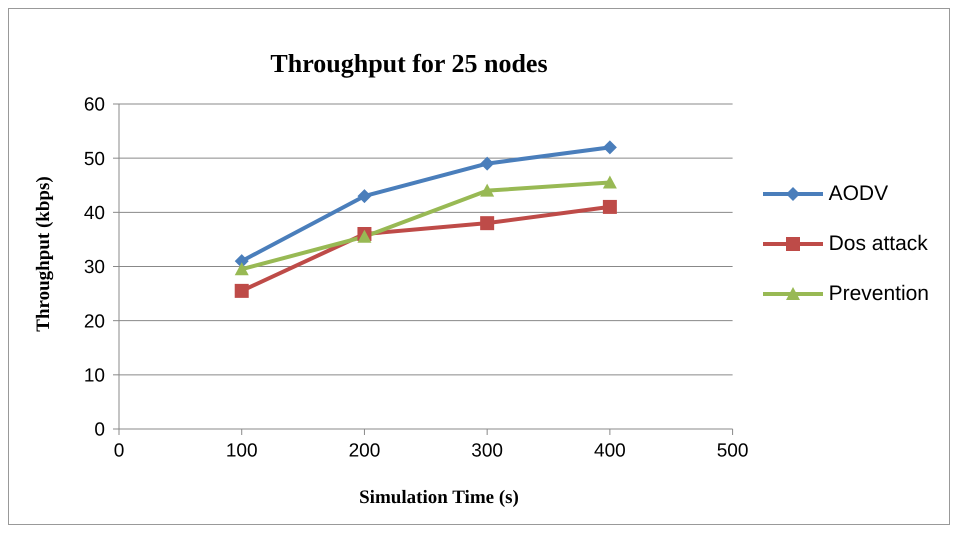  Describe the element at coordinates (242, 451) in the screenshot. I see `x-tick-label: 100` at that location.